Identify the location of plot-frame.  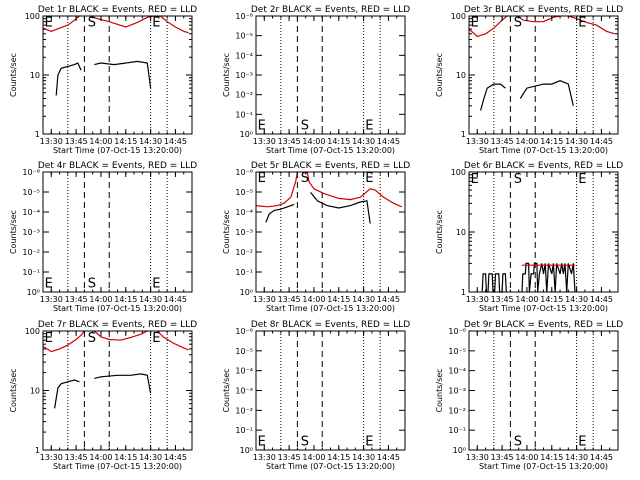
(330, 75).